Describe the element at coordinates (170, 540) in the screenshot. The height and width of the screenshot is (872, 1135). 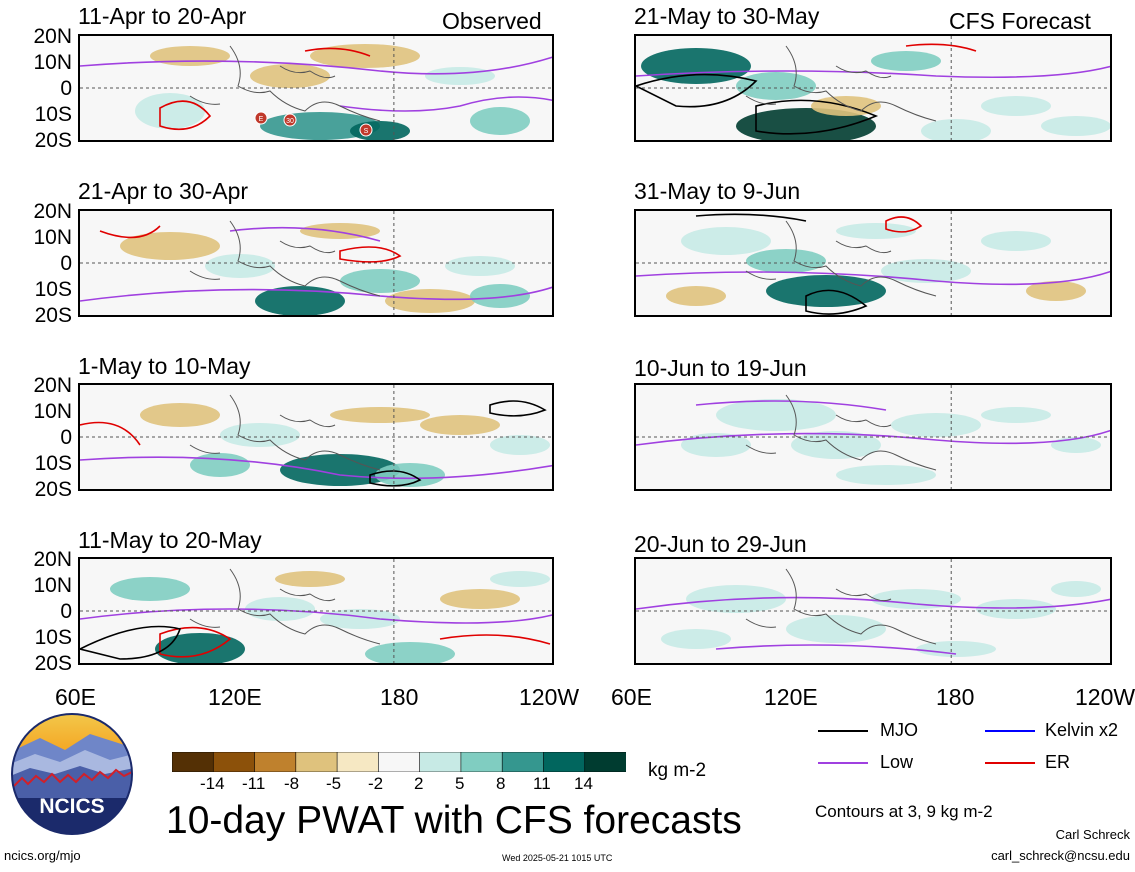
I see `panel-title: 11-May to 20-May` at that location.